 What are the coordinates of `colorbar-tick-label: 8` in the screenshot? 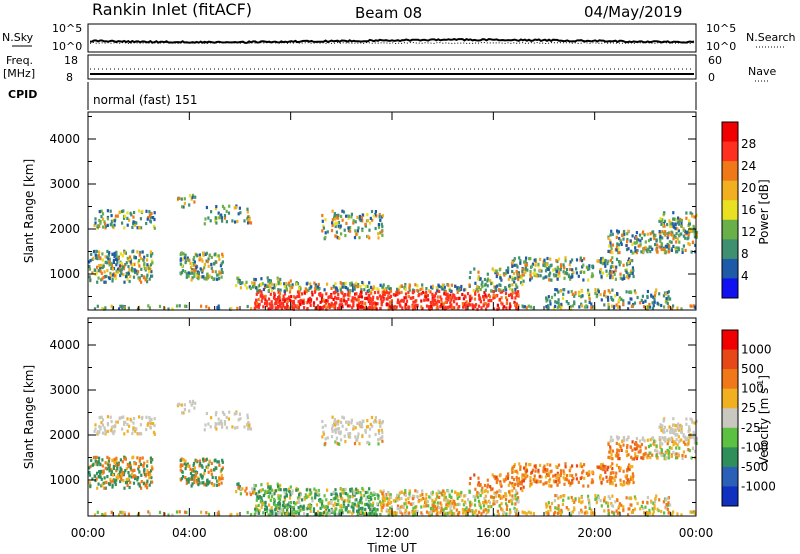 It's located at (745, 254).